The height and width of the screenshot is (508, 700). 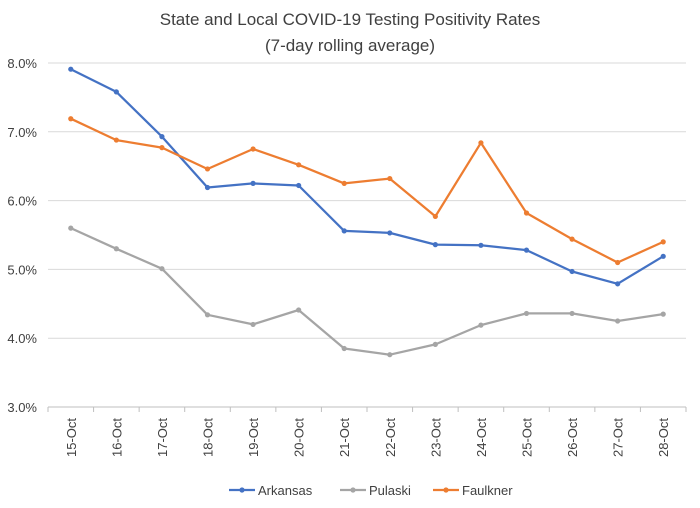 I want to click on legend-marker-pulaski, so click(x=353, y=490).